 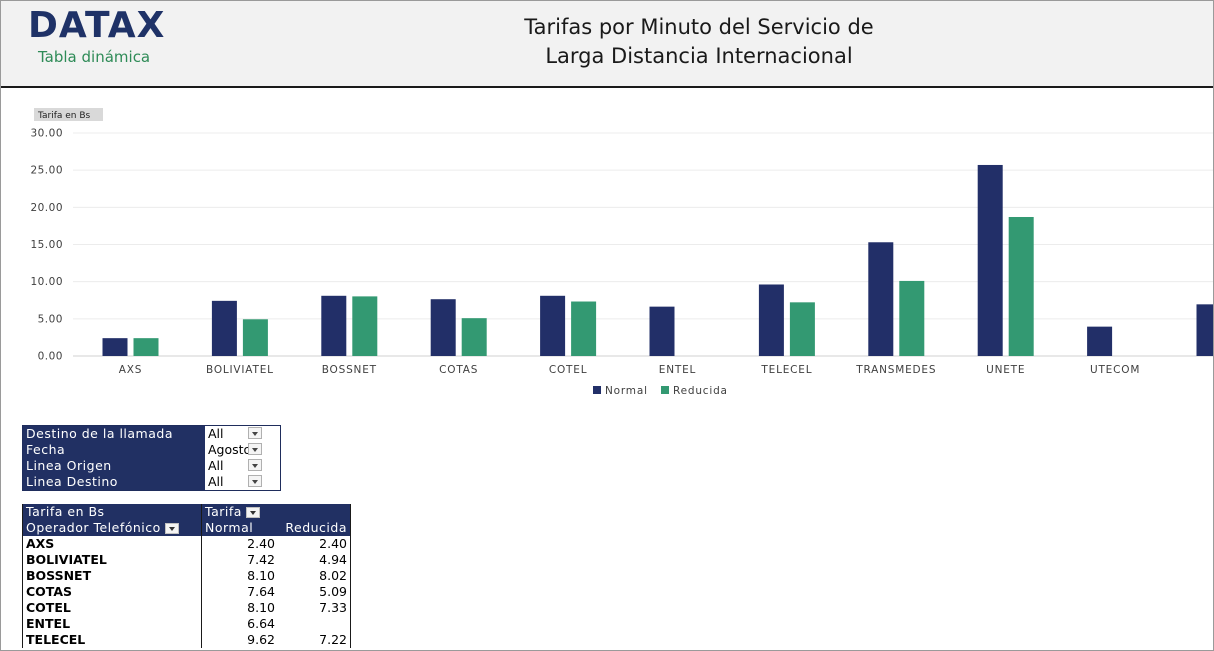 What do you see at coordinates (50, 319) in the screenshot?
I see `y-tick-label: 5.00` at bounding box center [50, 319].